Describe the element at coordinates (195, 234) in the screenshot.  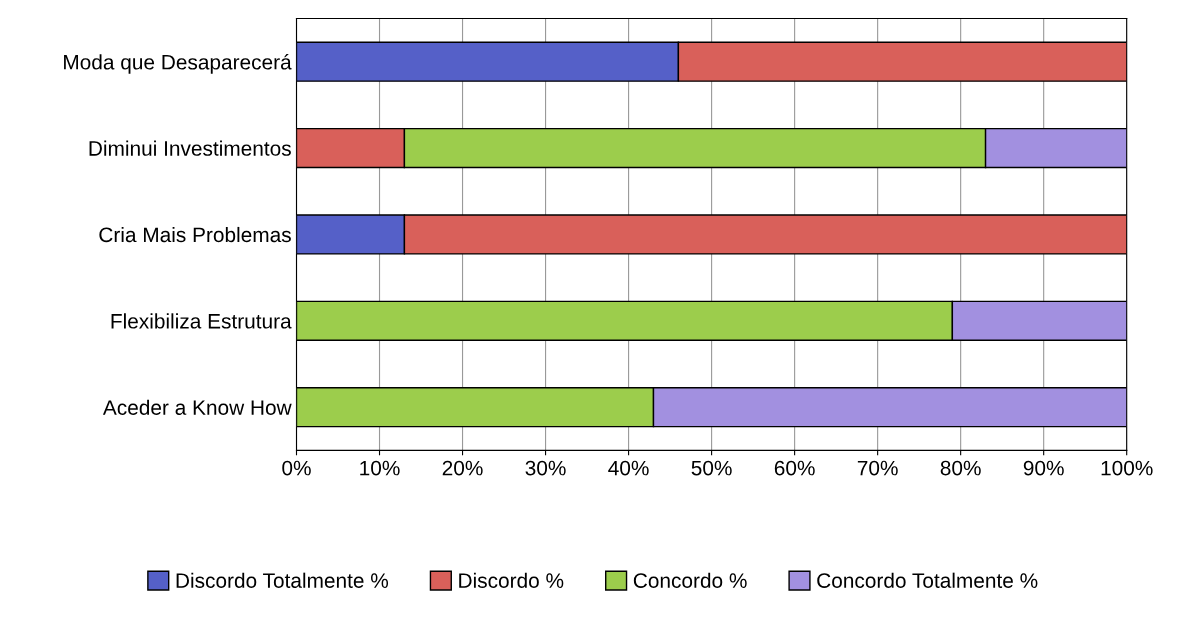
I see `y-tick-label: Cria Mais Problemas` at that location.